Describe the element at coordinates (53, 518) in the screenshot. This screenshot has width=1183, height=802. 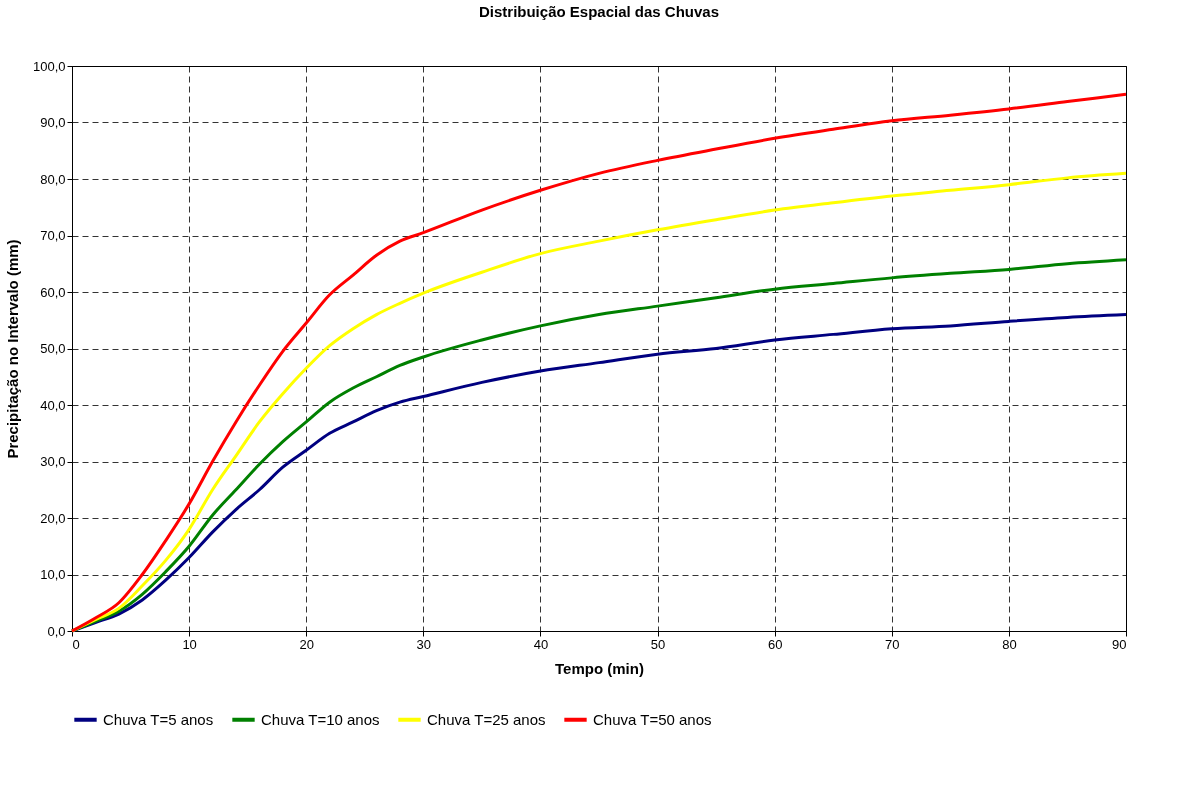
I see `y-tick-label: 20,0` at that location.